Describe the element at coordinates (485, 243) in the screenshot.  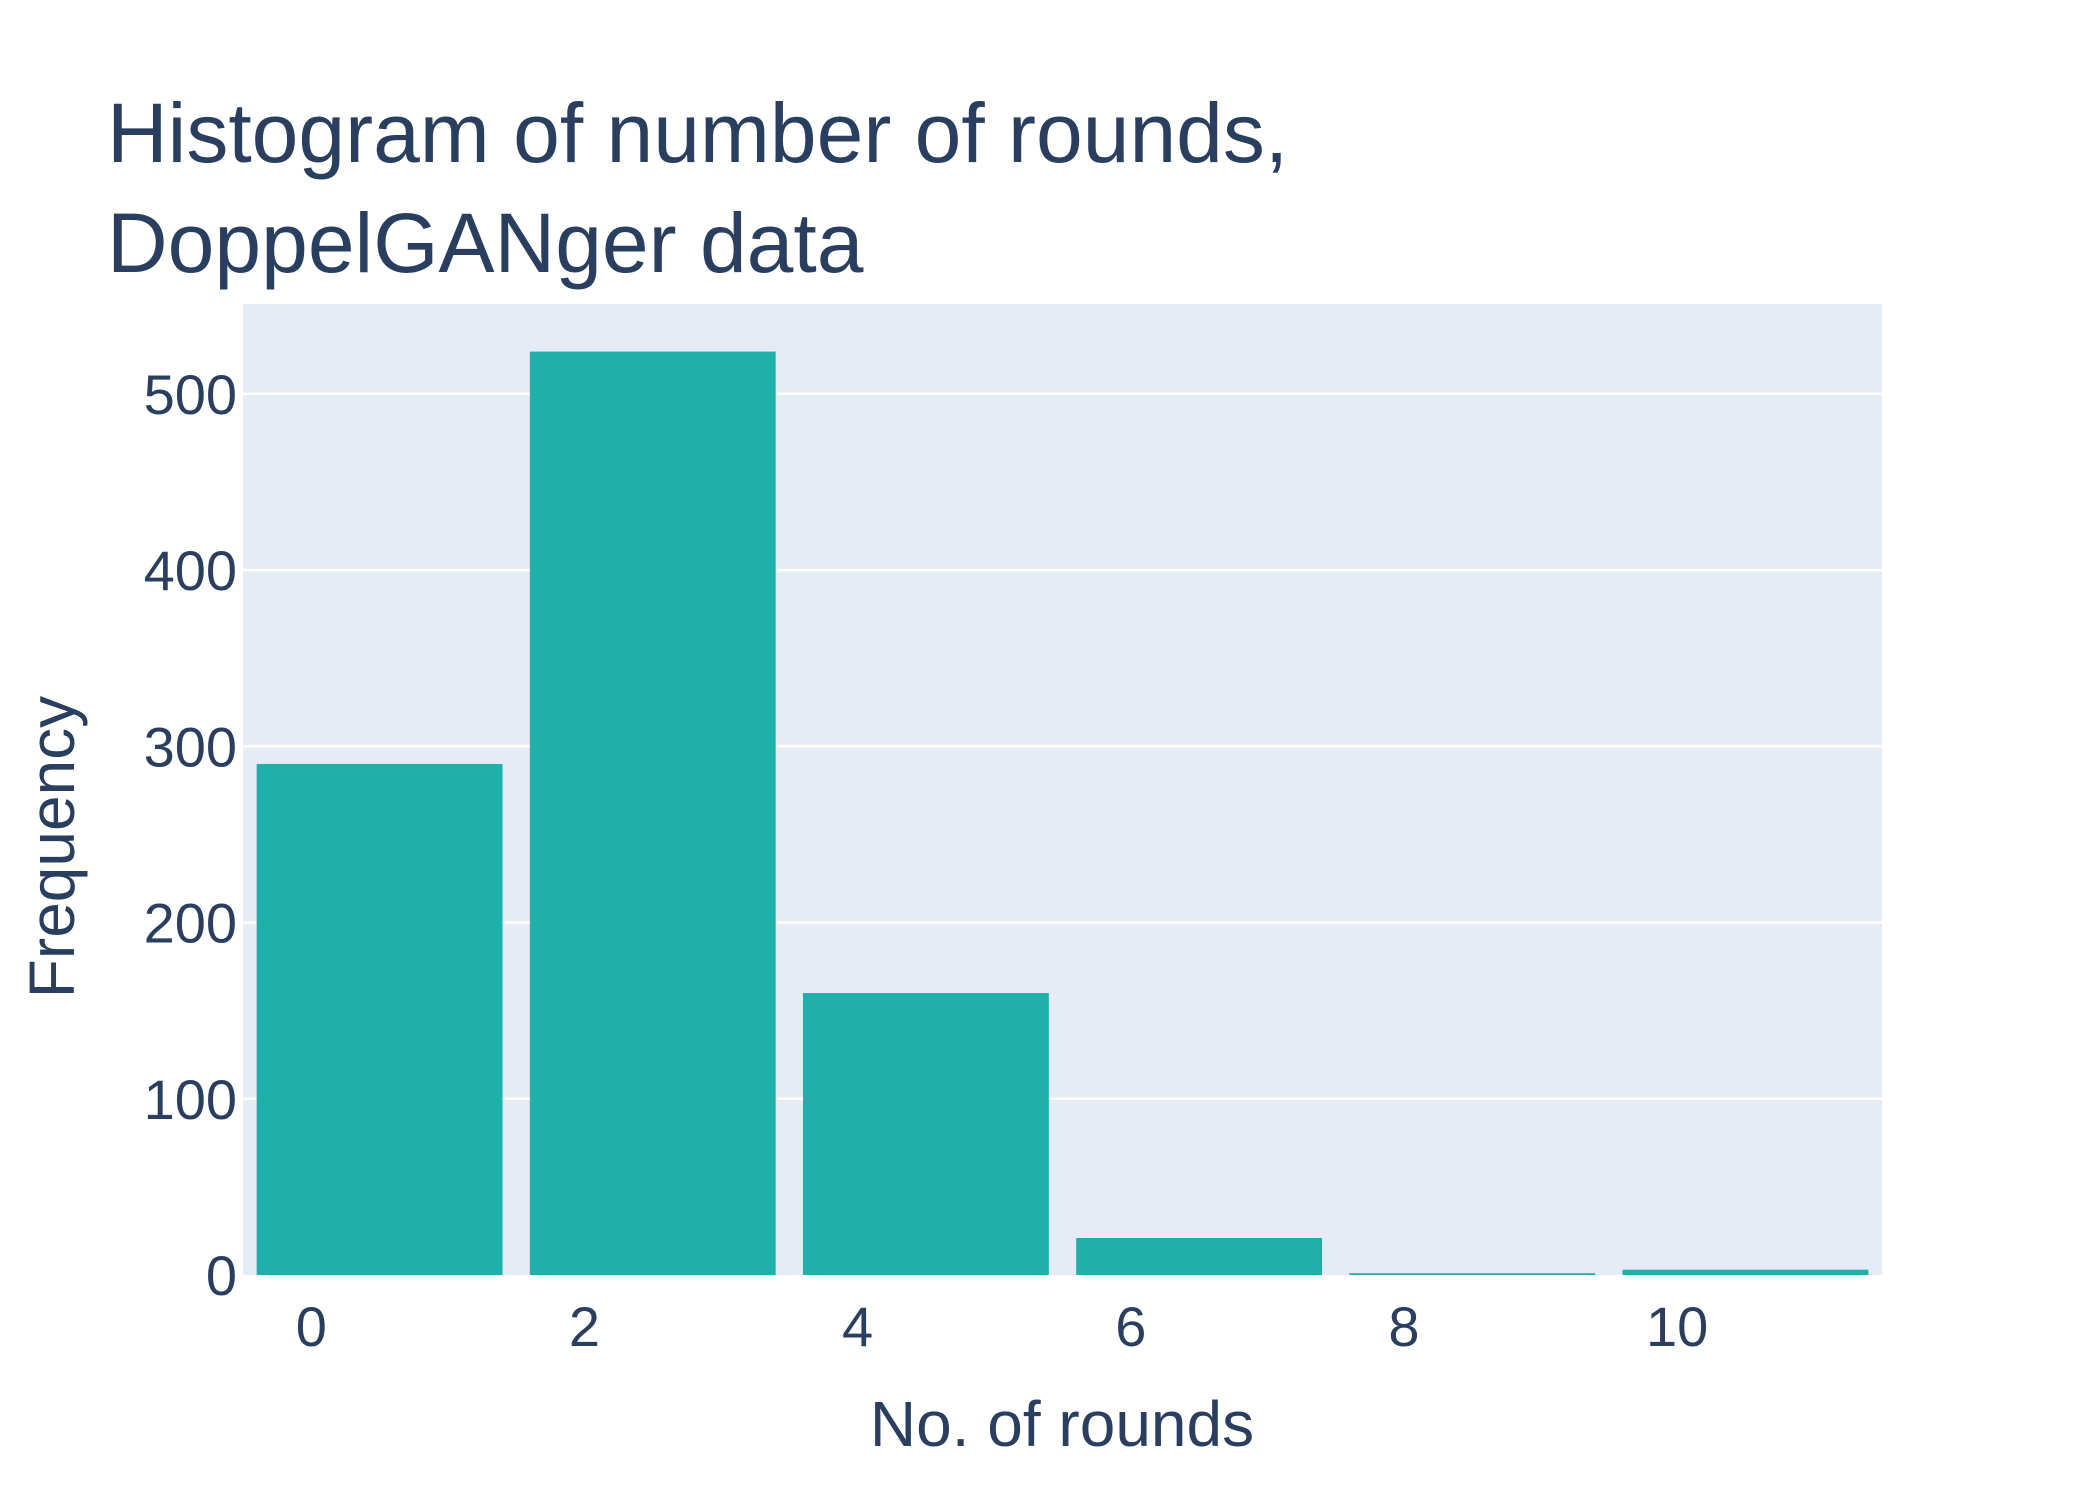
I see `chart-title-line-2: DoppelGANger data` at that location.